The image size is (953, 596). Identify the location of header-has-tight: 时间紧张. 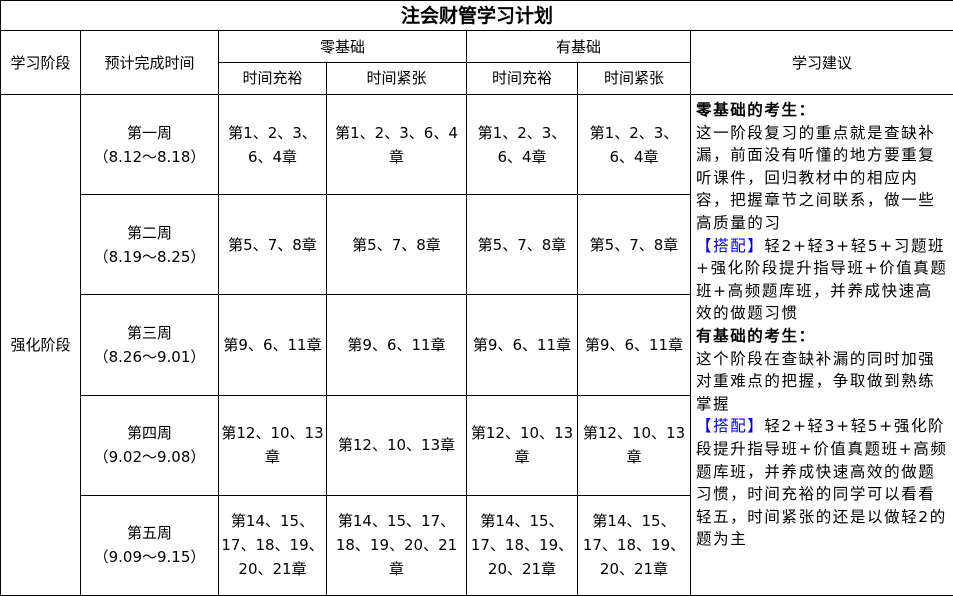
(634, 78).